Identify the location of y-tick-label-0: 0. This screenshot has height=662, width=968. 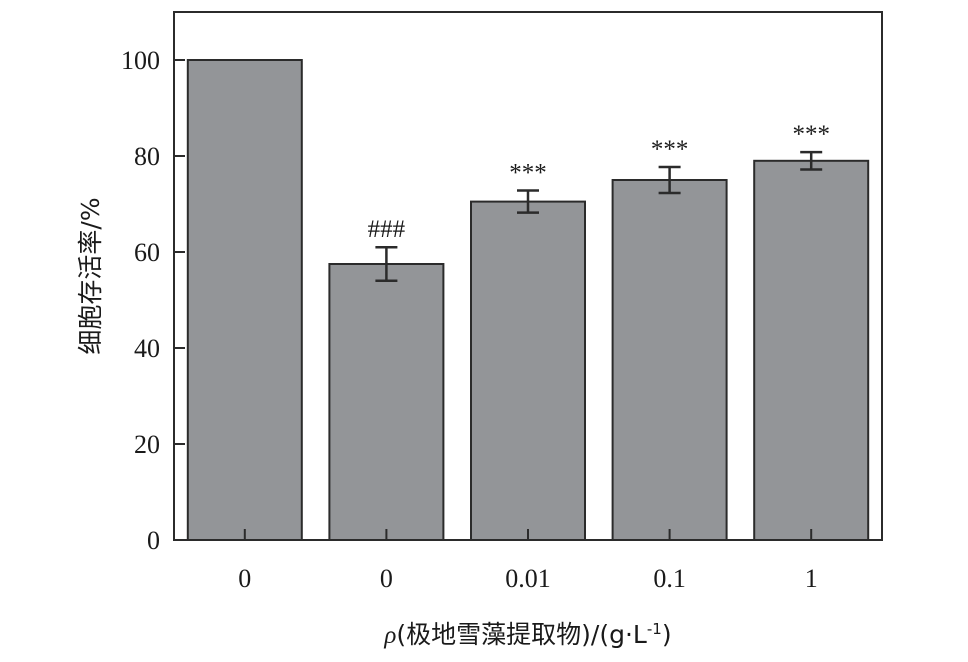
(153, 540).